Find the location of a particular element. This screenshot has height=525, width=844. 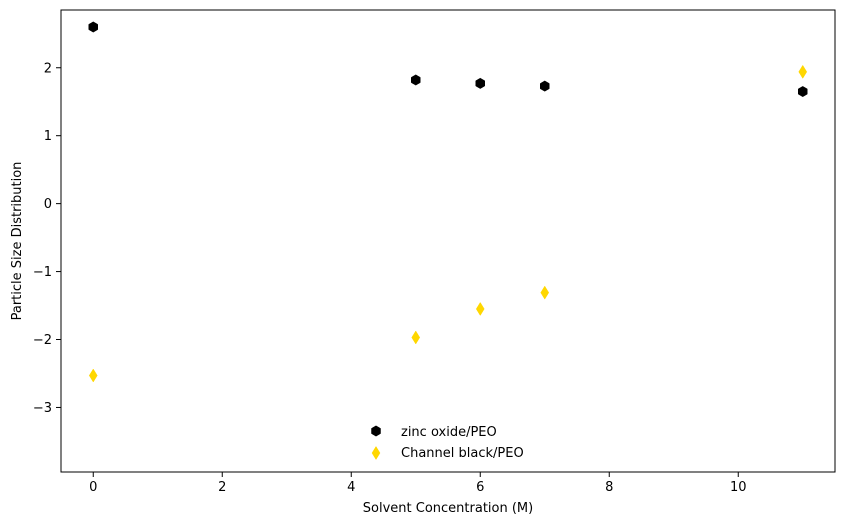

x-tick-label: 2 is located at coordinates (222, 487).